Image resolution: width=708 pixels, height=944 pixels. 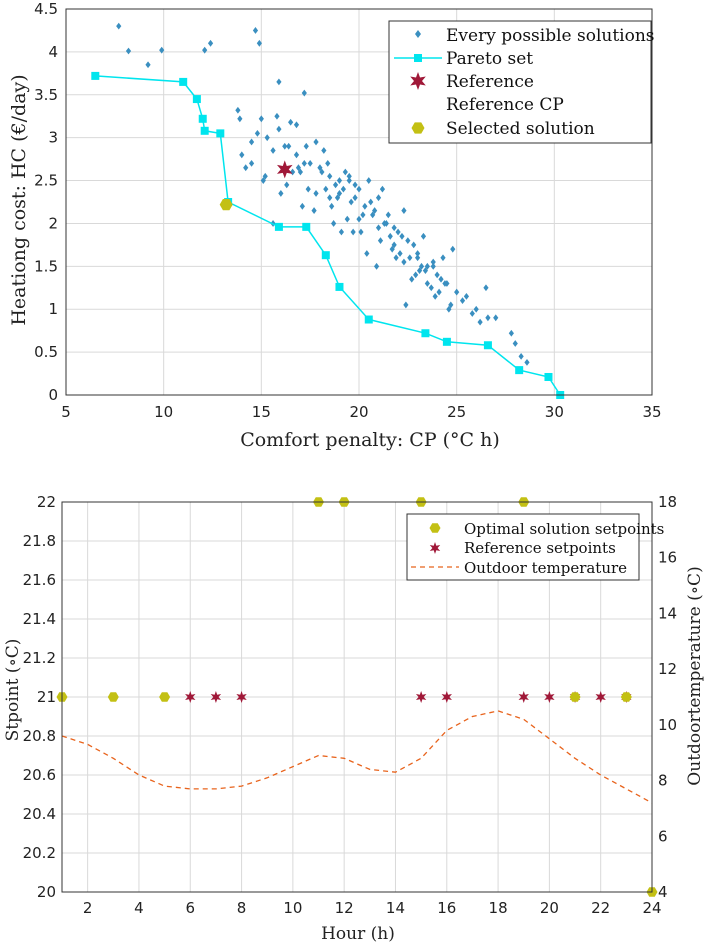 I want to click on y-tick-label: 21.8, so click(x=39, y=541).